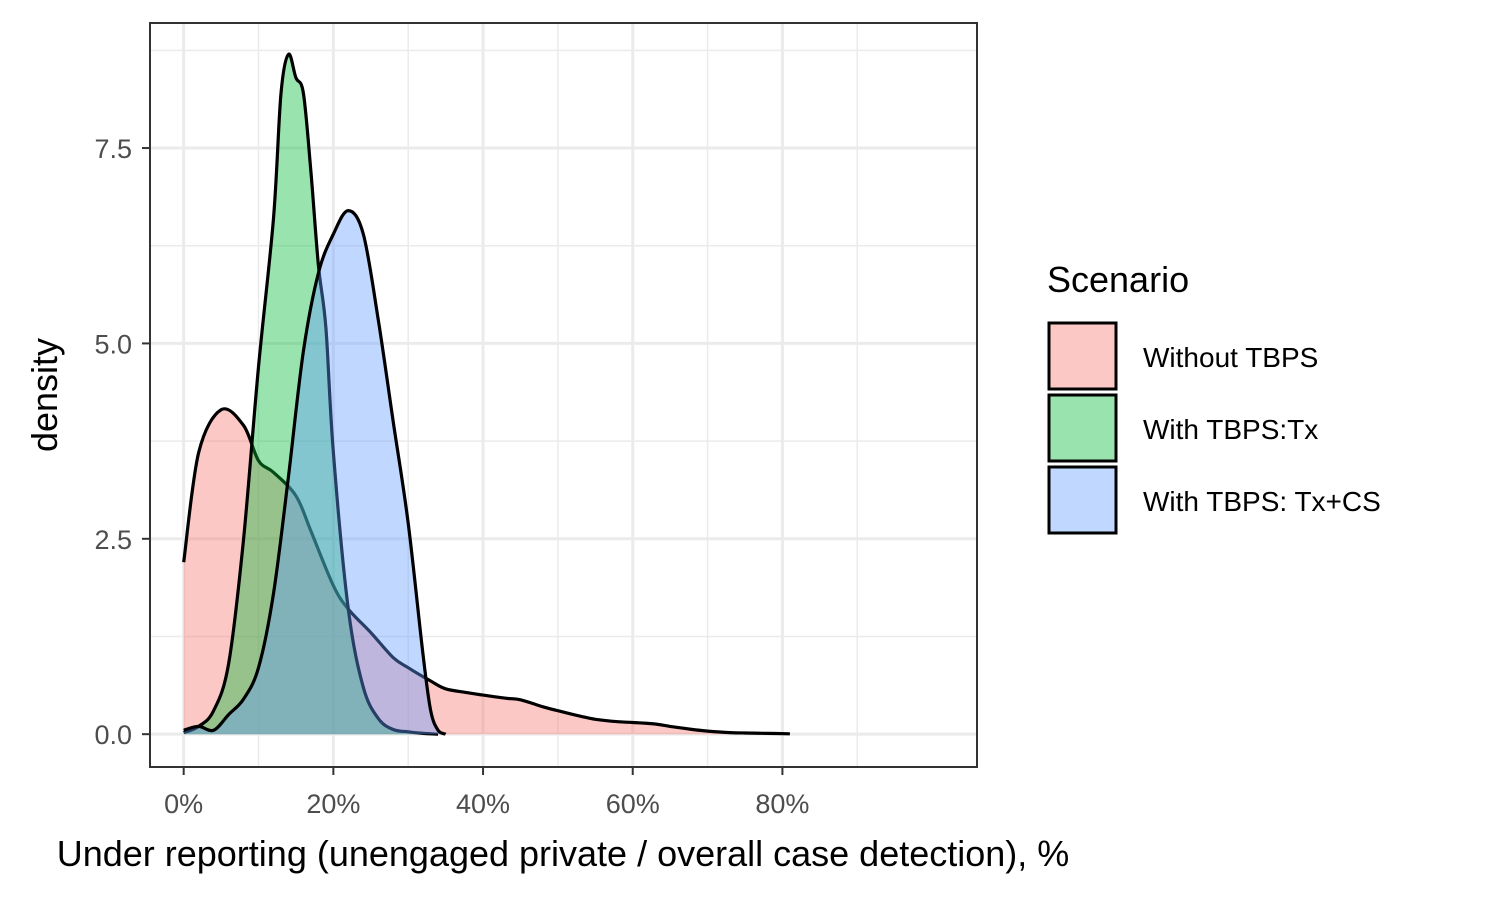 The image size is (1500, 905). What do you see at coordinates (1230, 429) in the screenshot?
I see `legend-label-with-tbps-tx: With TBPS:Tx` at bounding box center [1230, 429].